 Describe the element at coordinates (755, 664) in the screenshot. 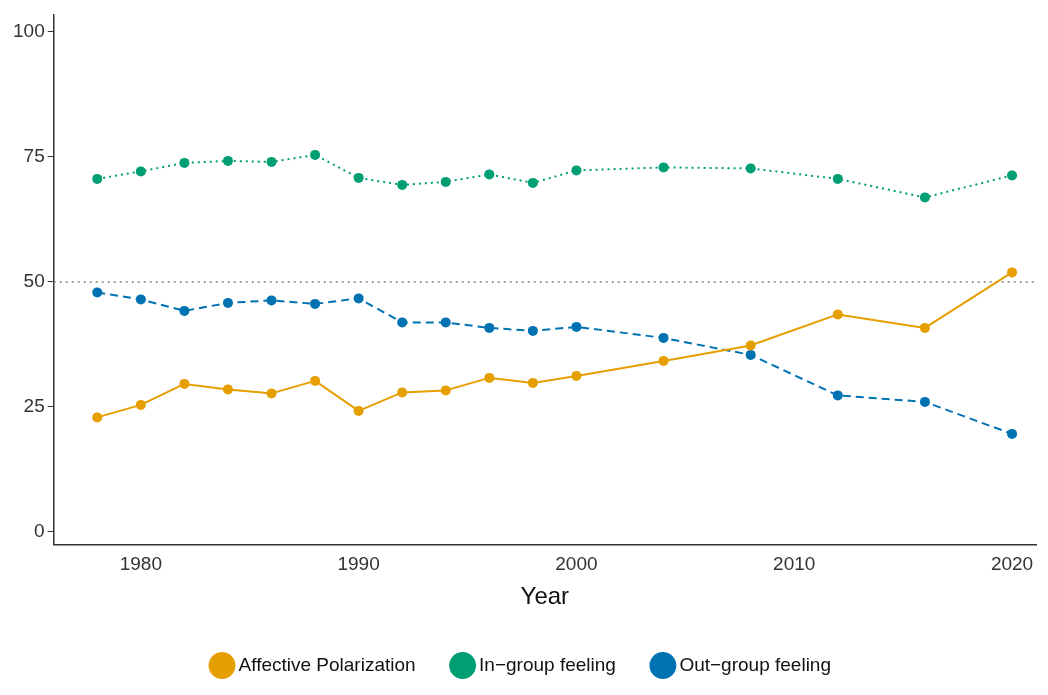

I see `legend-label: Out−group feeling` at that location.